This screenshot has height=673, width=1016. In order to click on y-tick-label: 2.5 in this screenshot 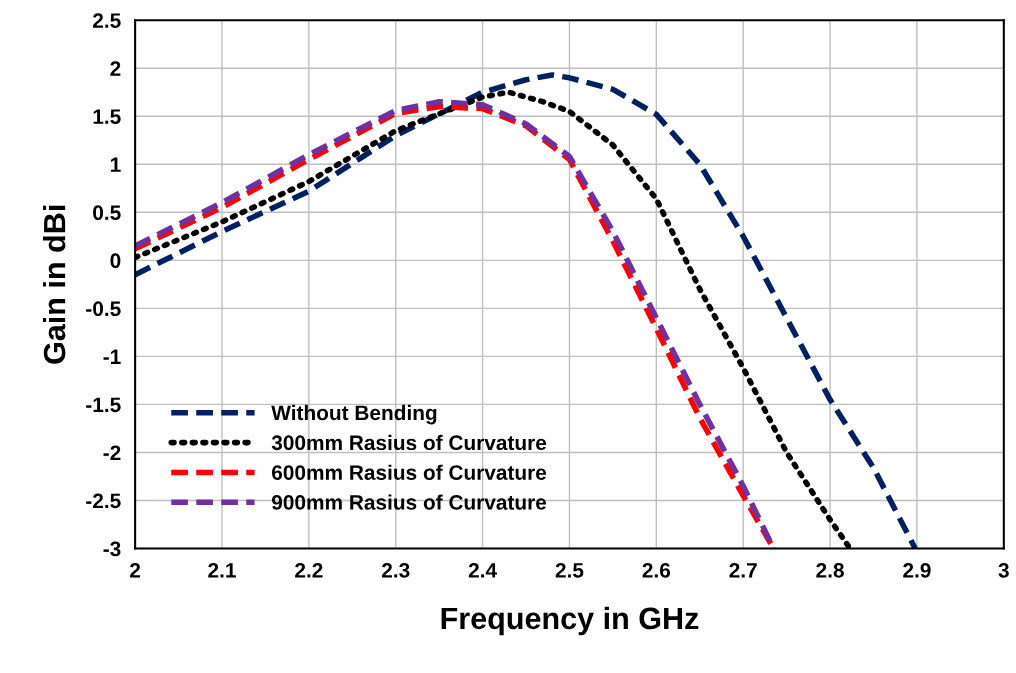, I will do `click(107, 20)`.